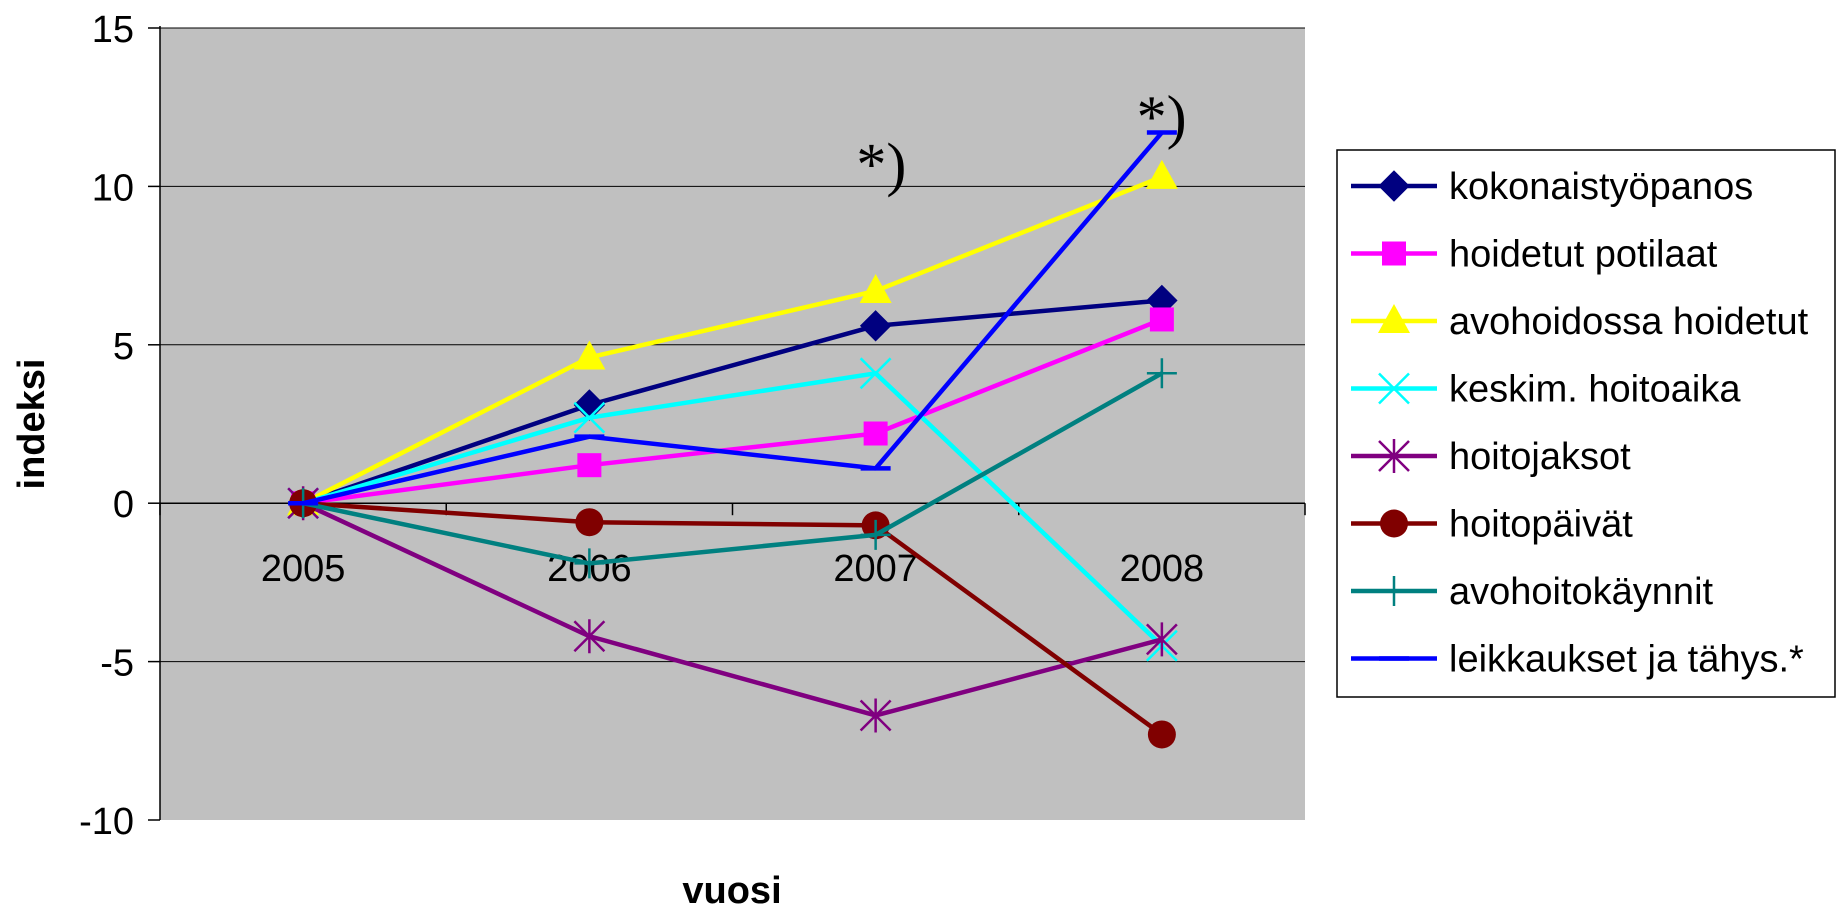 Image resolution: width=1837 pixels, height=906 pixels. Describe the element at coordinates (1626, 660) in the screenshot. I see `legend-label: leikkaukset ja tähys.*` at that location.